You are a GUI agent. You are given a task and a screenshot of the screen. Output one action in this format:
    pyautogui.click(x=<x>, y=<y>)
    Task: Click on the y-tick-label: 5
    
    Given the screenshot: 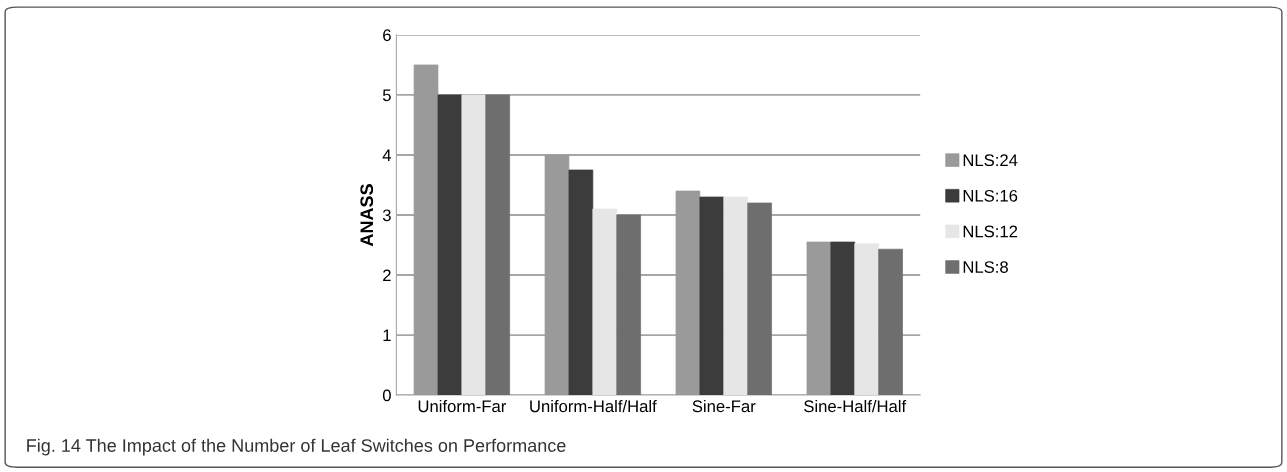 What is the action you would take?
    pyautogui.click(x=386, y=95)
    